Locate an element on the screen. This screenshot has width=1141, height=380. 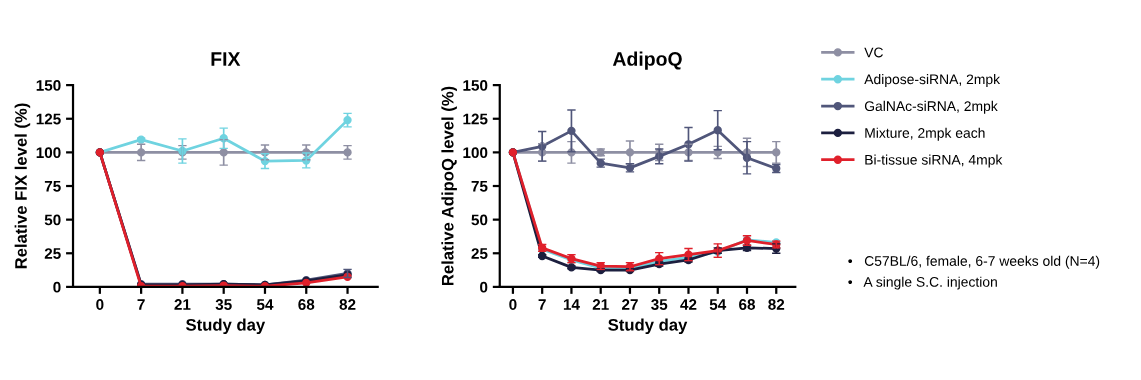
legend-label: Adipose-siRNA, 2mpk is located at coordinates (932, 80).